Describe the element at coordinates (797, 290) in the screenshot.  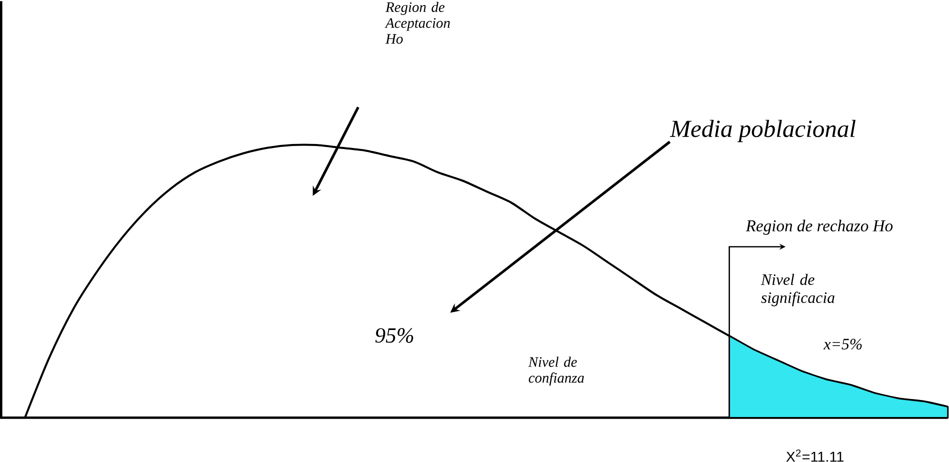
I see `annotation: Nivel de significacia` at that location.